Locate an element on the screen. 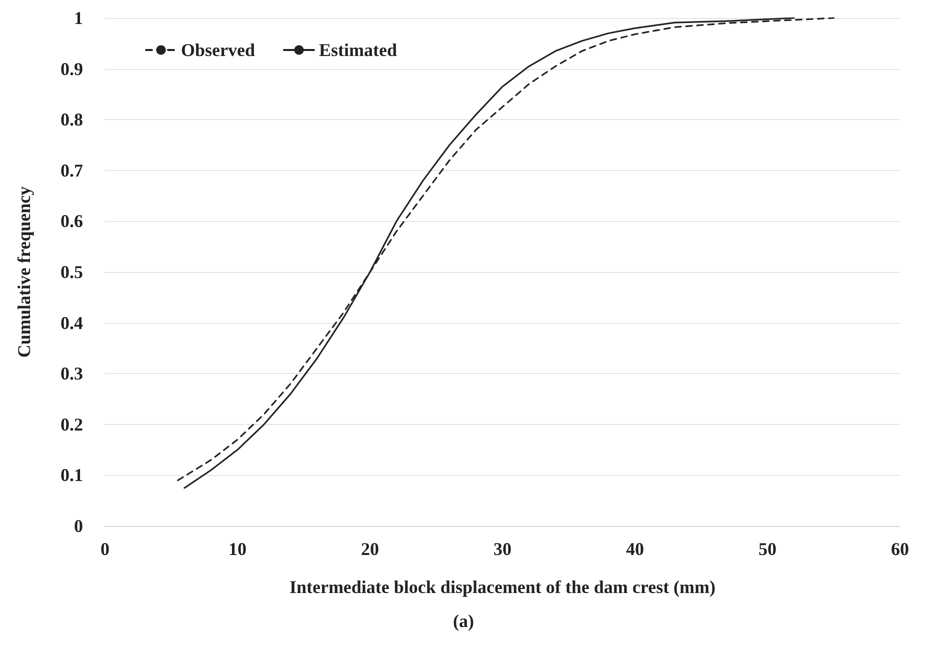 This screenshot has height=645, width=927. y-tick-label: 0.5 is located at coordinates (71, 272).